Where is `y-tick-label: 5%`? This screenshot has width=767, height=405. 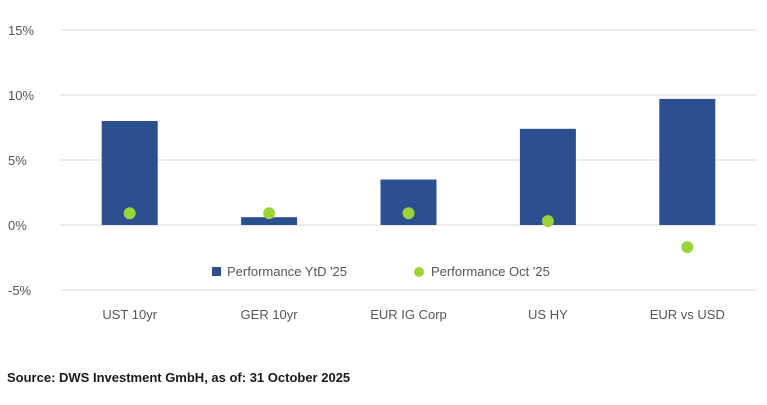
y-tick-label: 5% is located at coordinates (17, 160).